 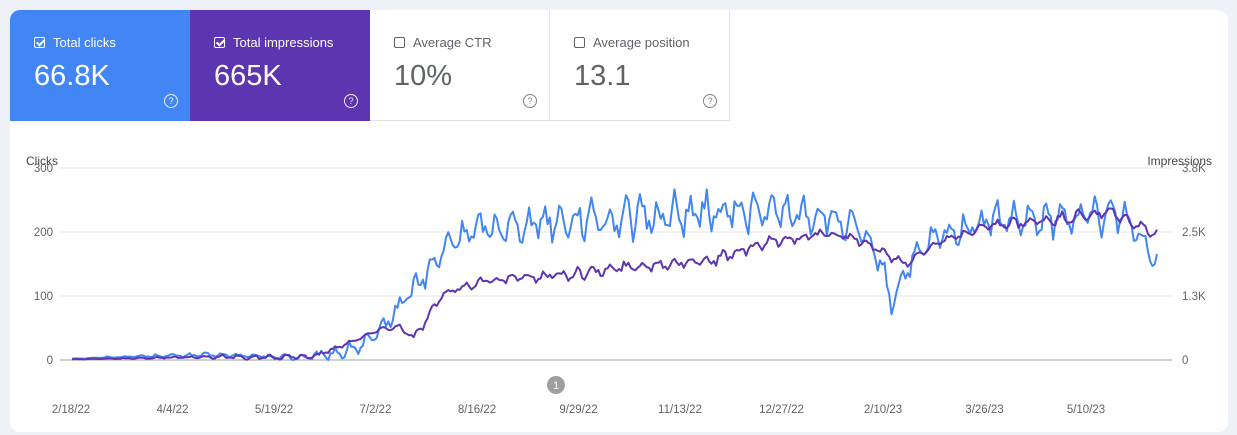 What do you see at coordinates (1194, 233) in the screenshot?
I see `y-right-tick-label: 2.5K` at bounding box center [1194, 233].